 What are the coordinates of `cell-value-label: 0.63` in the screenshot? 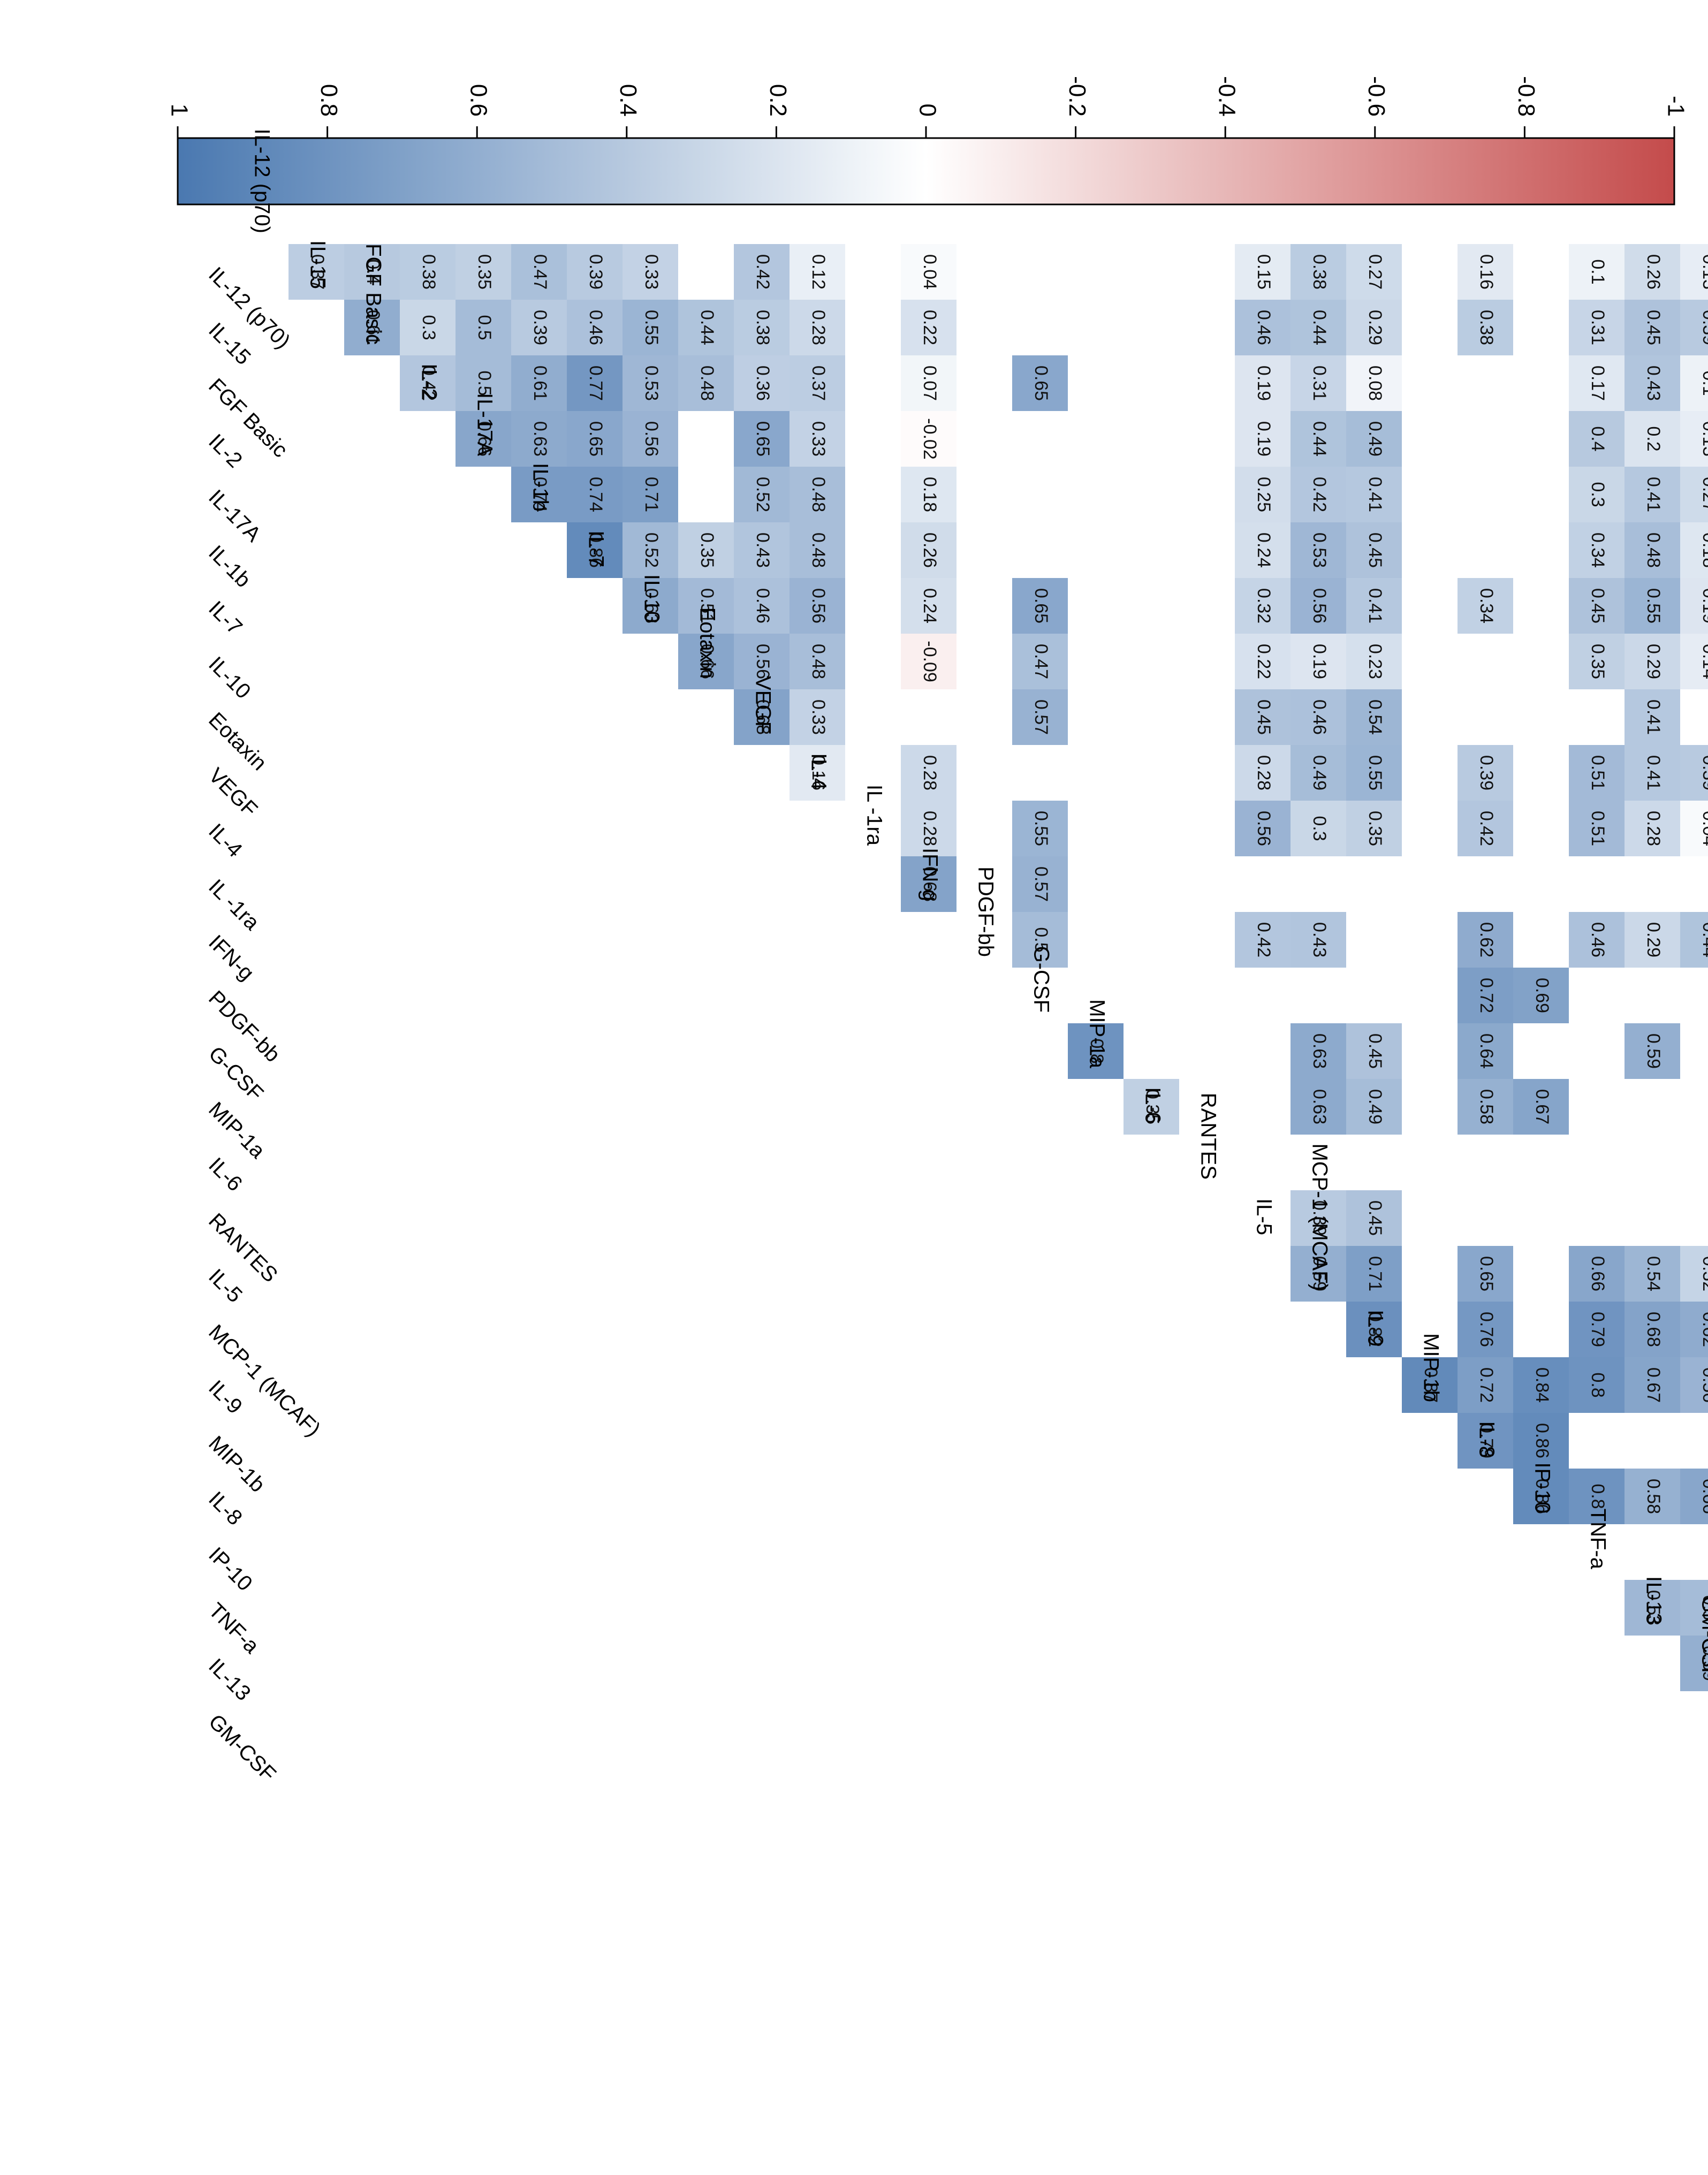 It's located at (1319, 1106).